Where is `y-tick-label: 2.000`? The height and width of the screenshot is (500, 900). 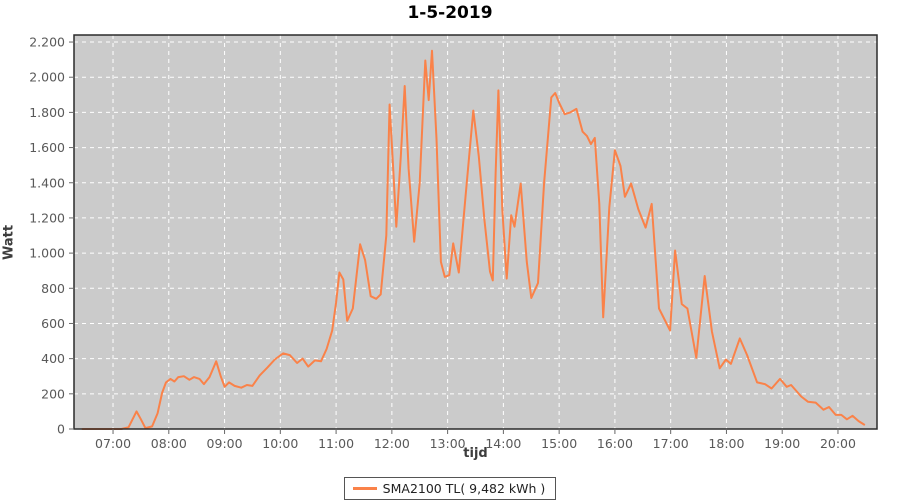 y-tick-label: 2.000 is located at coordinates (47, 77).